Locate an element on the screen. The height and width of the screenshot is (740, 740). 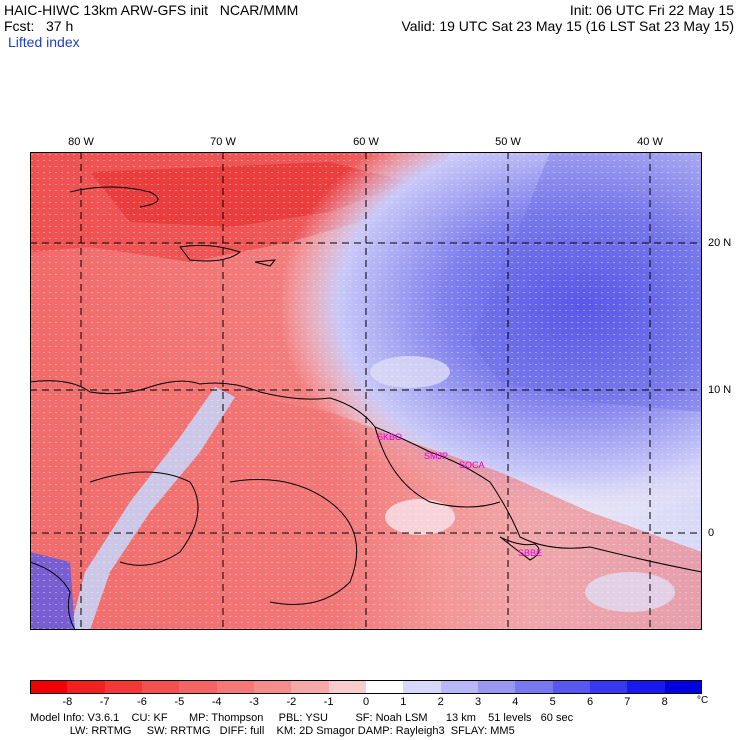
colorbar-tick-label: 7 is located at coordinates (627, 702).